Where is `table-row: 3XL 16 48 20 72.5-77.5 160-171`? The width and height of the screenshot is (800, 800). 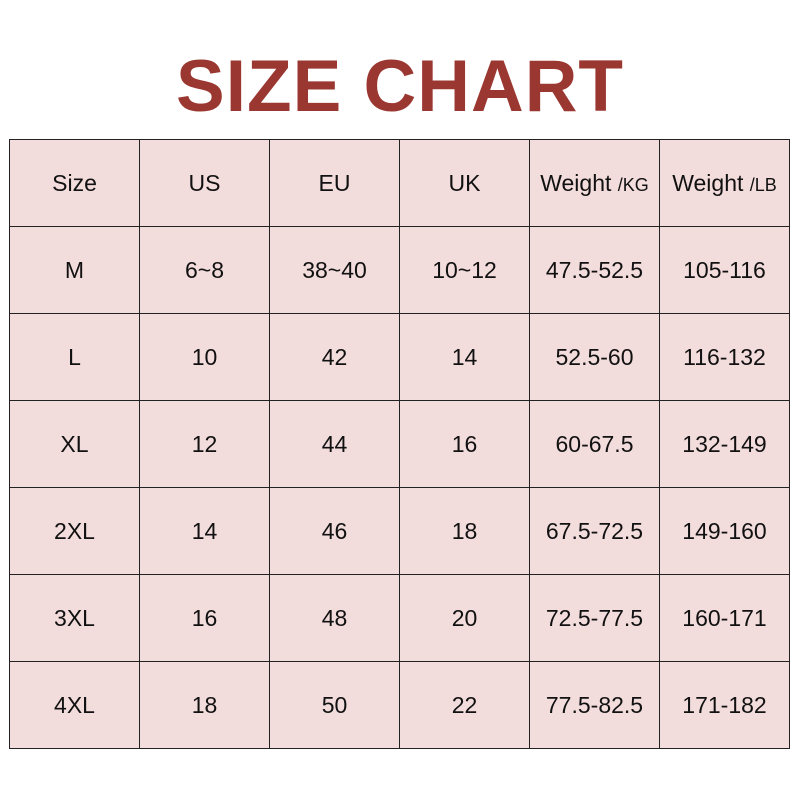 table-row: 3XL 16 48 20 72.5-77.5 160-171 is located at coordinates (399, 618).